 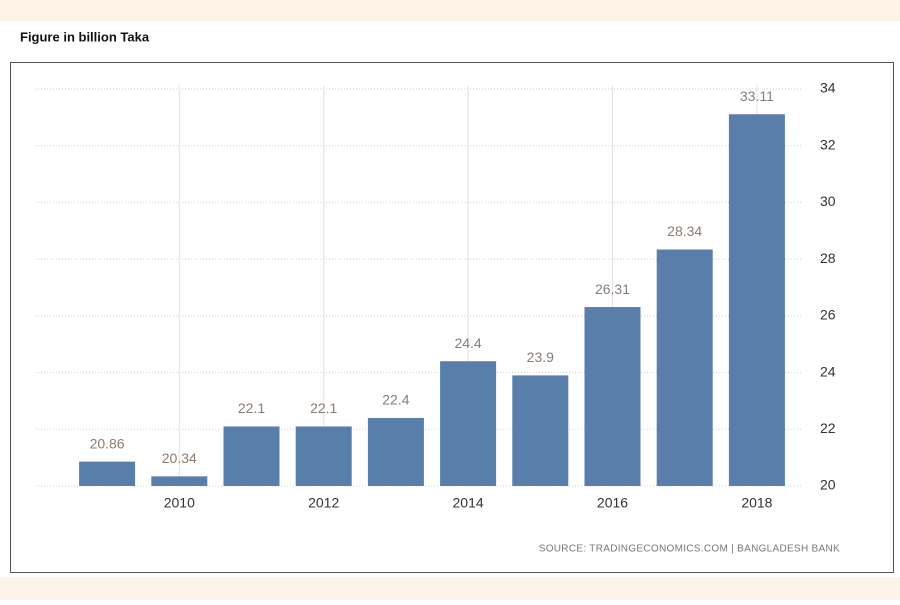 What do you see at coordinates (450, 588) in the screenshot?
I see `bottom-strip` at bounding box center [450, 588].